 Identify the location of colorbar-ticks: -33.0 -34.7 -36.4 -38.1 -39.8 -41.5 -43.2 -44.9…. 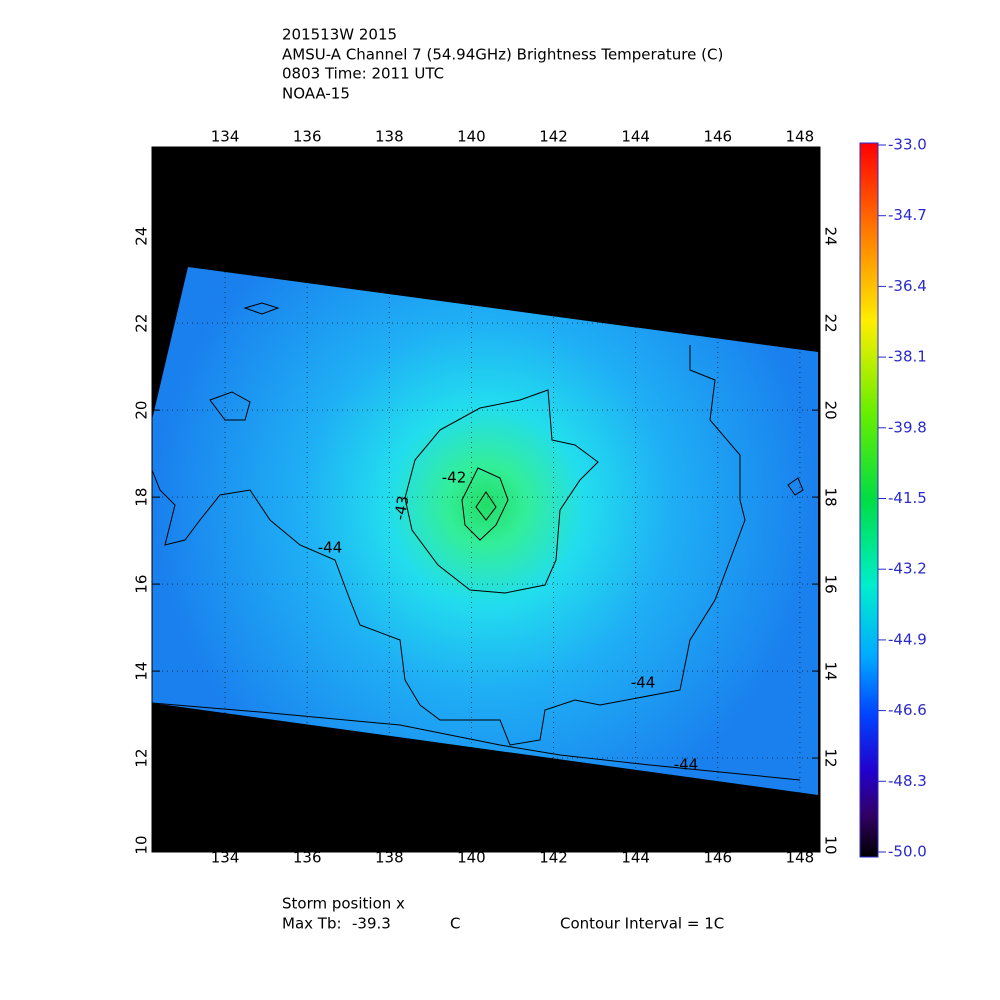
(902, 498).